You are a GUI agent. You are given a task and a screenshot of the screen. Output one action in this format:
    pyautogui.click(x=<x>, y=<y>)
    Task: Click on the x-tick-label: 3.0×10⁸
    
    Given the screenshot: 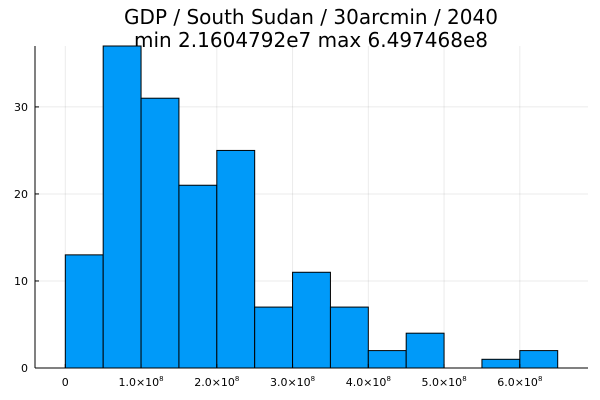 What is the action you would take?
    pyautogui.click(x=292, y=382)
    